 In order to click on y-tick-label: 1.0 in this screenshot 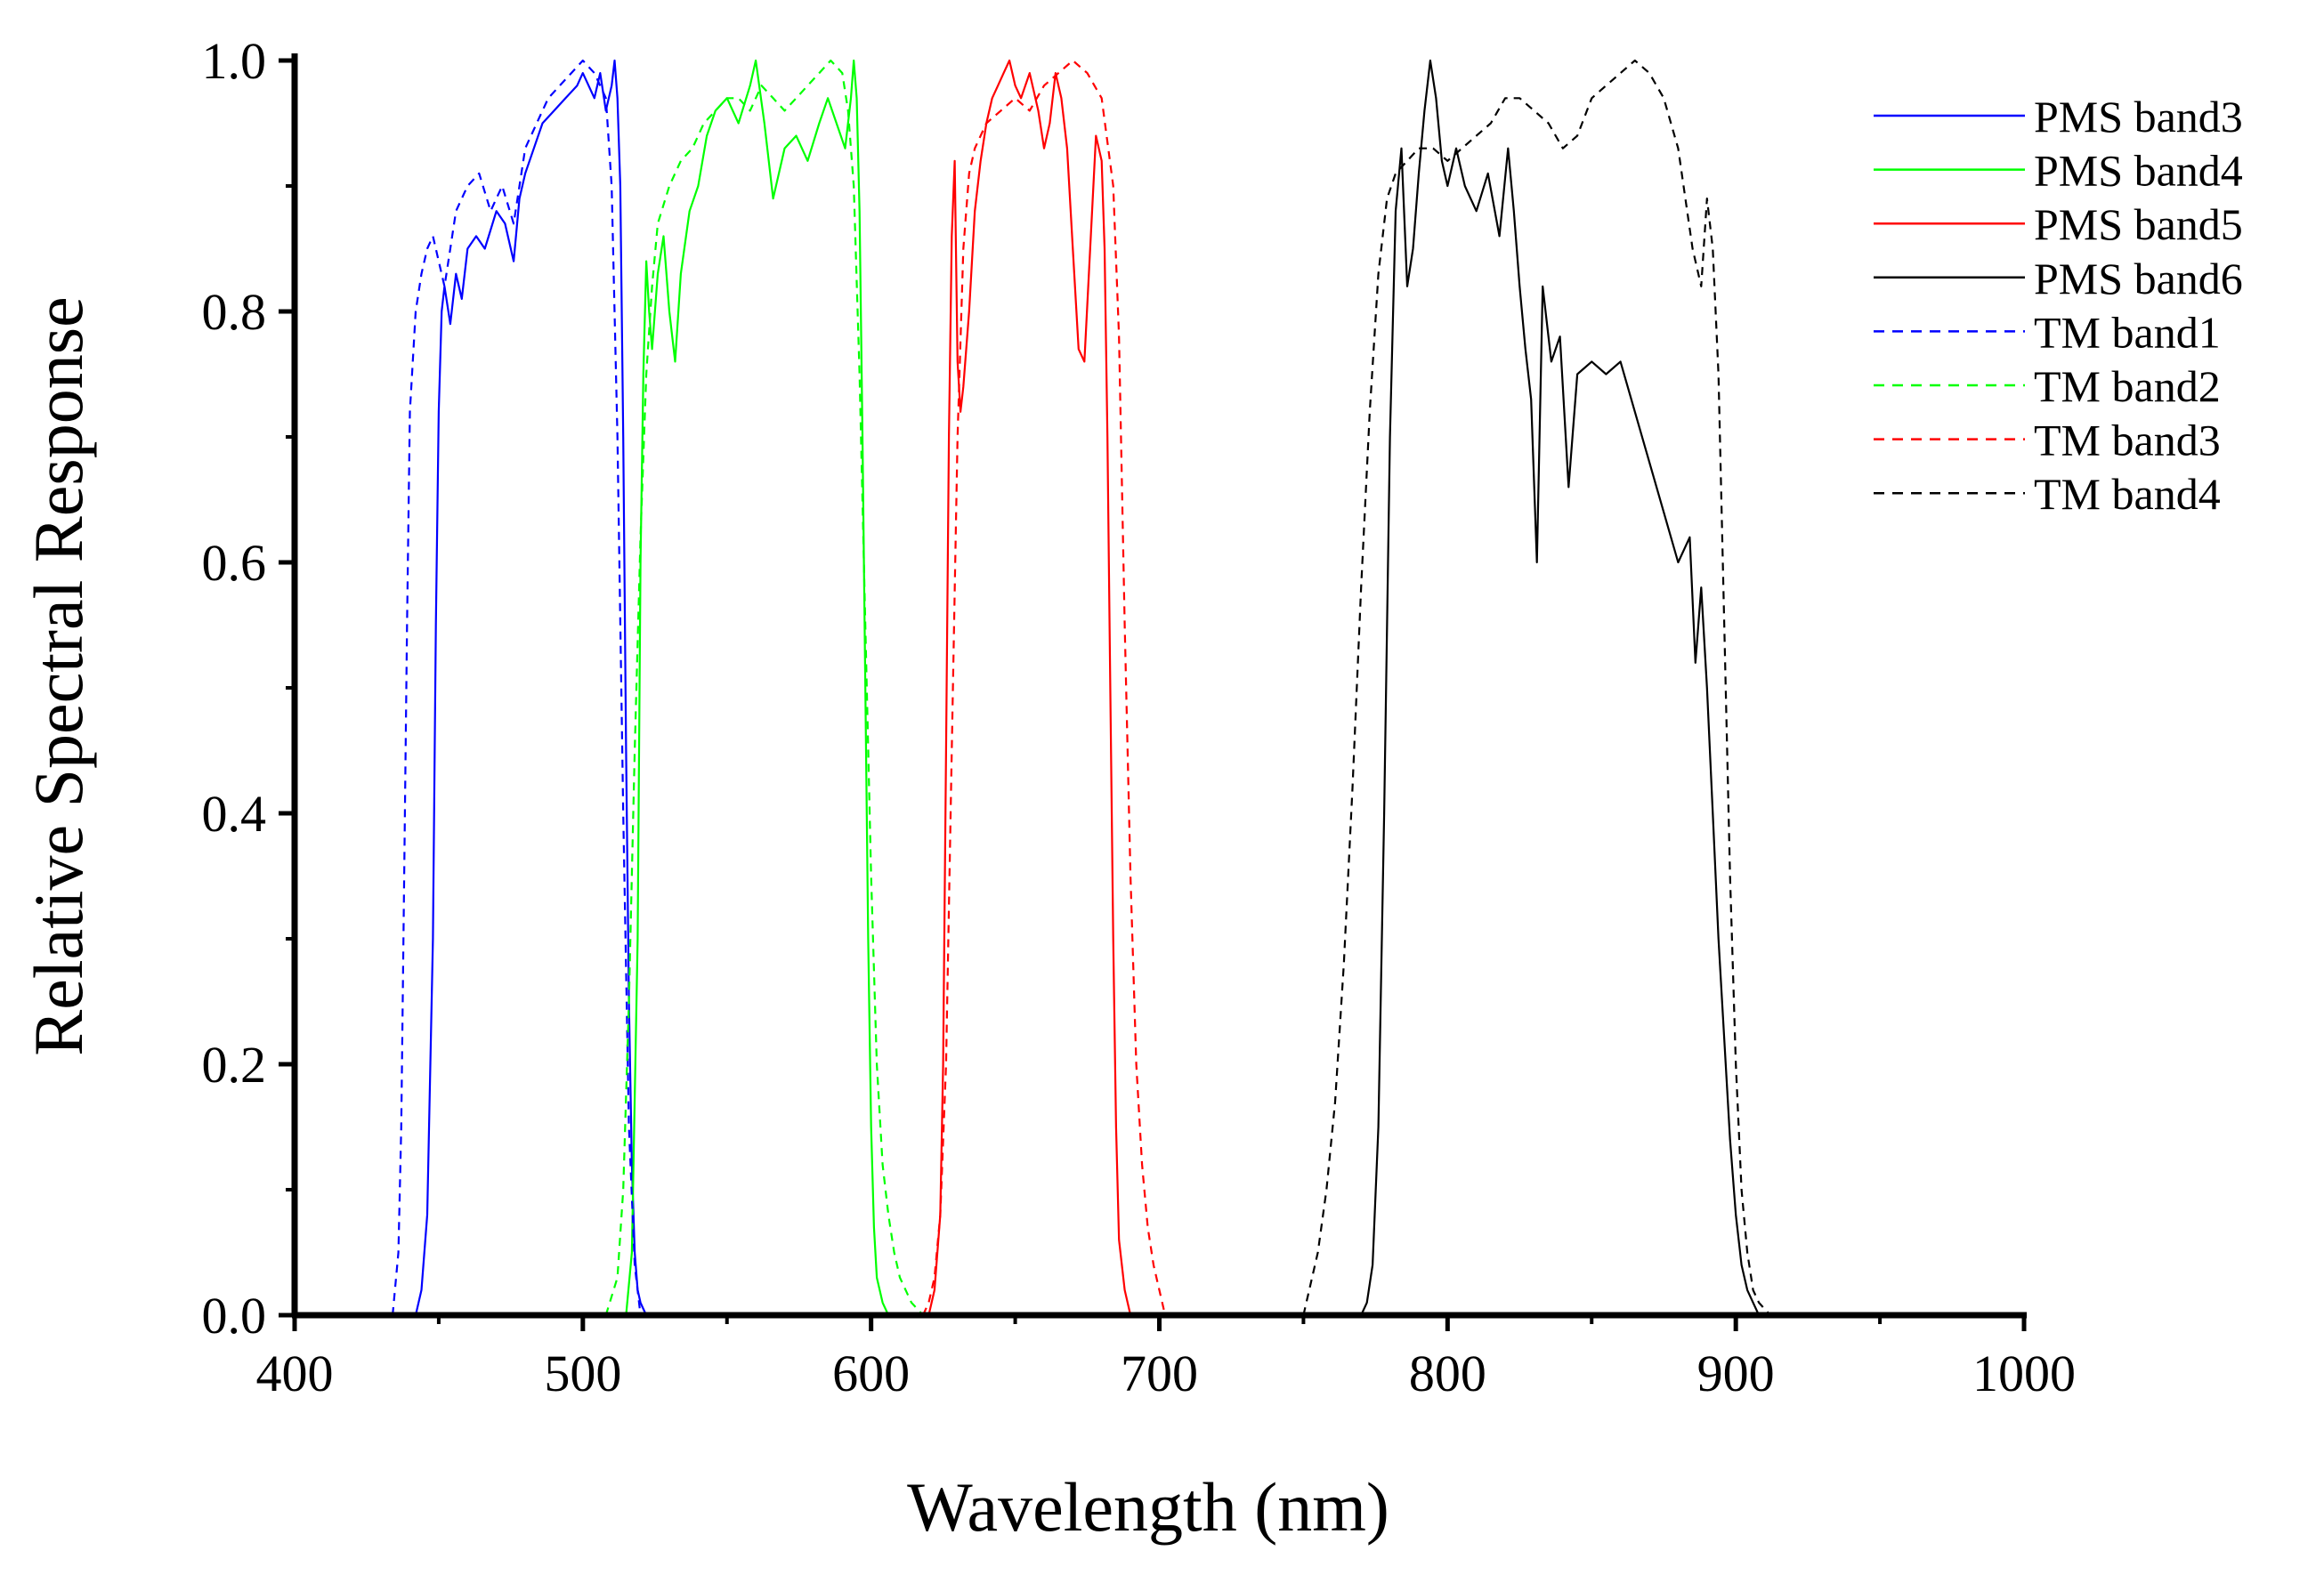, I will do `click(234, 61)`.